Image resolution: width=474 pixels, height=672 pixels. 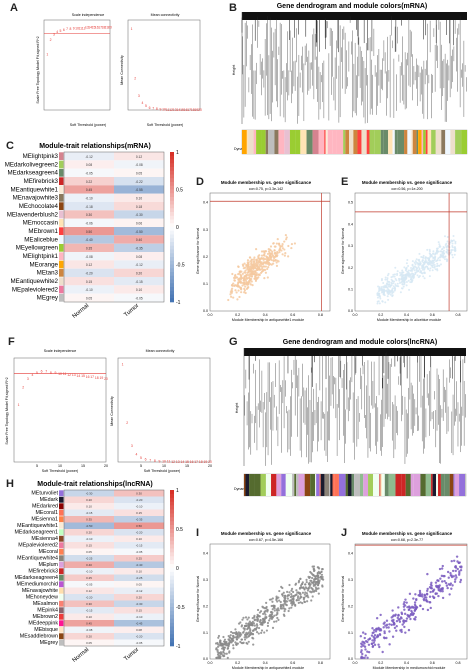 What do you see at coordinates (345, 182) in the screenshot?
I see `panel-letter-e: E` at bounding box center [345, 182].